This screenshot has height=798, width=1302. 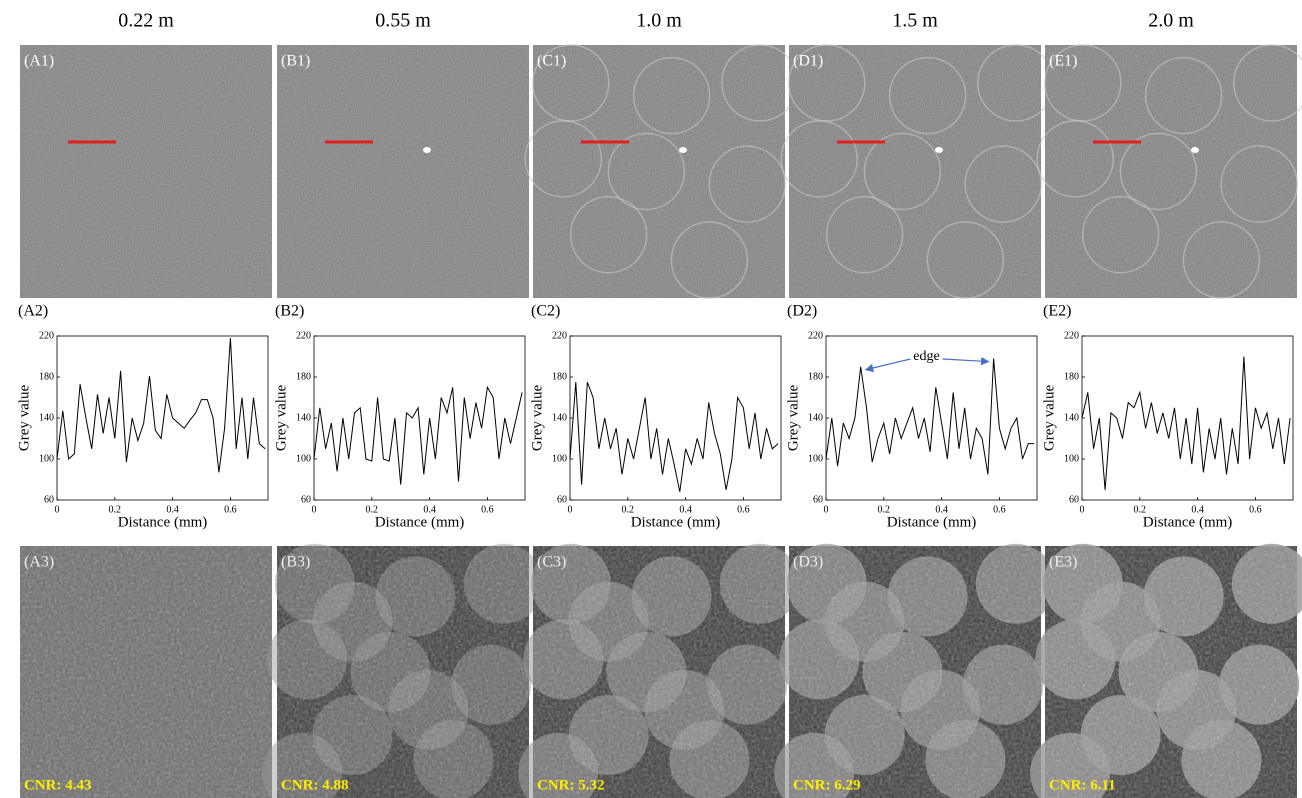 I want to click on panel-label: (E2), so click(x=1057, y=311).